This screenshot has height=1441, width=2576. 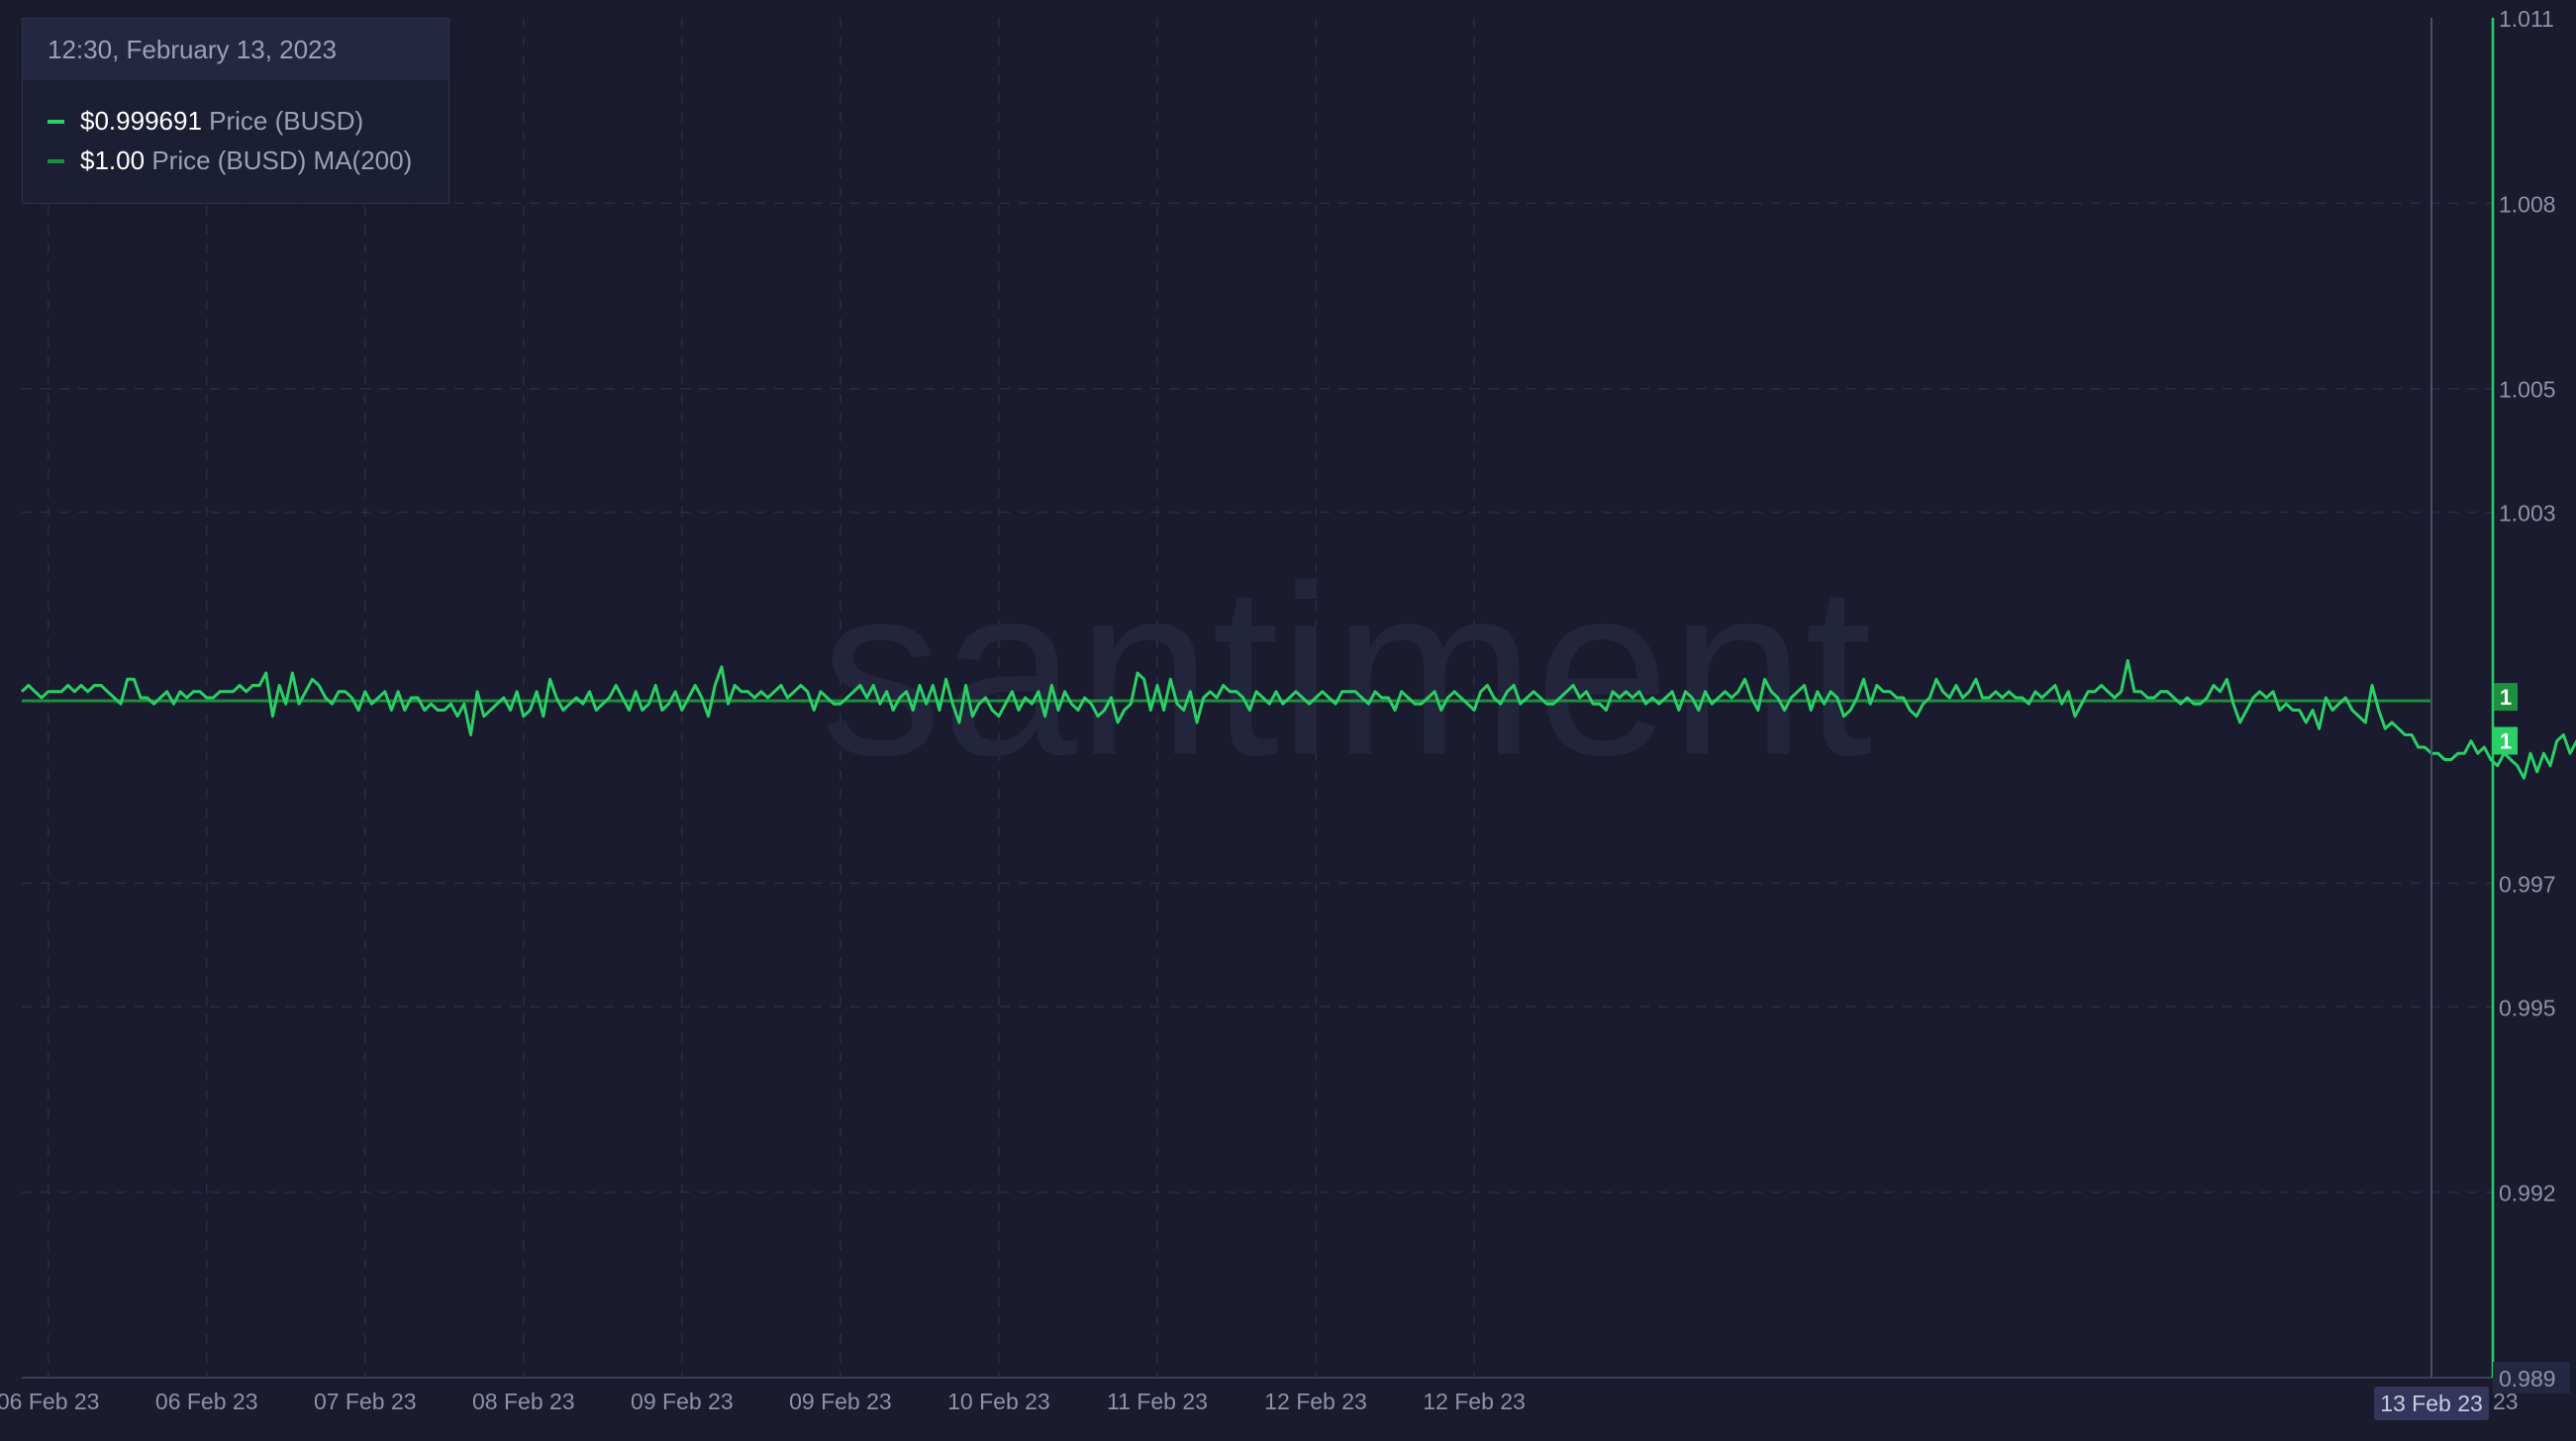 I want to click on price-legend-swatch, so click(x=56, y=121).